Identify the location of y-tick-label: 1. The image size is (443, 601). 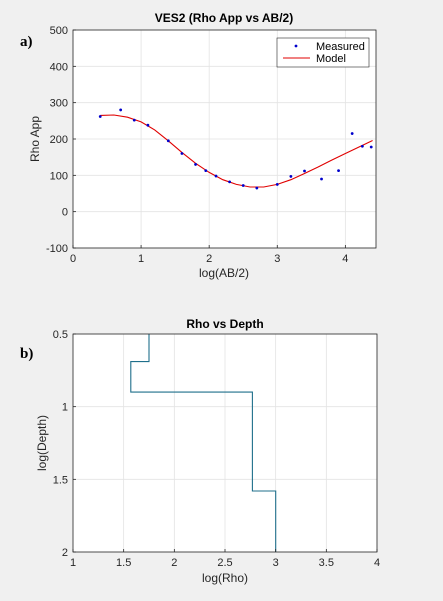
(65, 408).